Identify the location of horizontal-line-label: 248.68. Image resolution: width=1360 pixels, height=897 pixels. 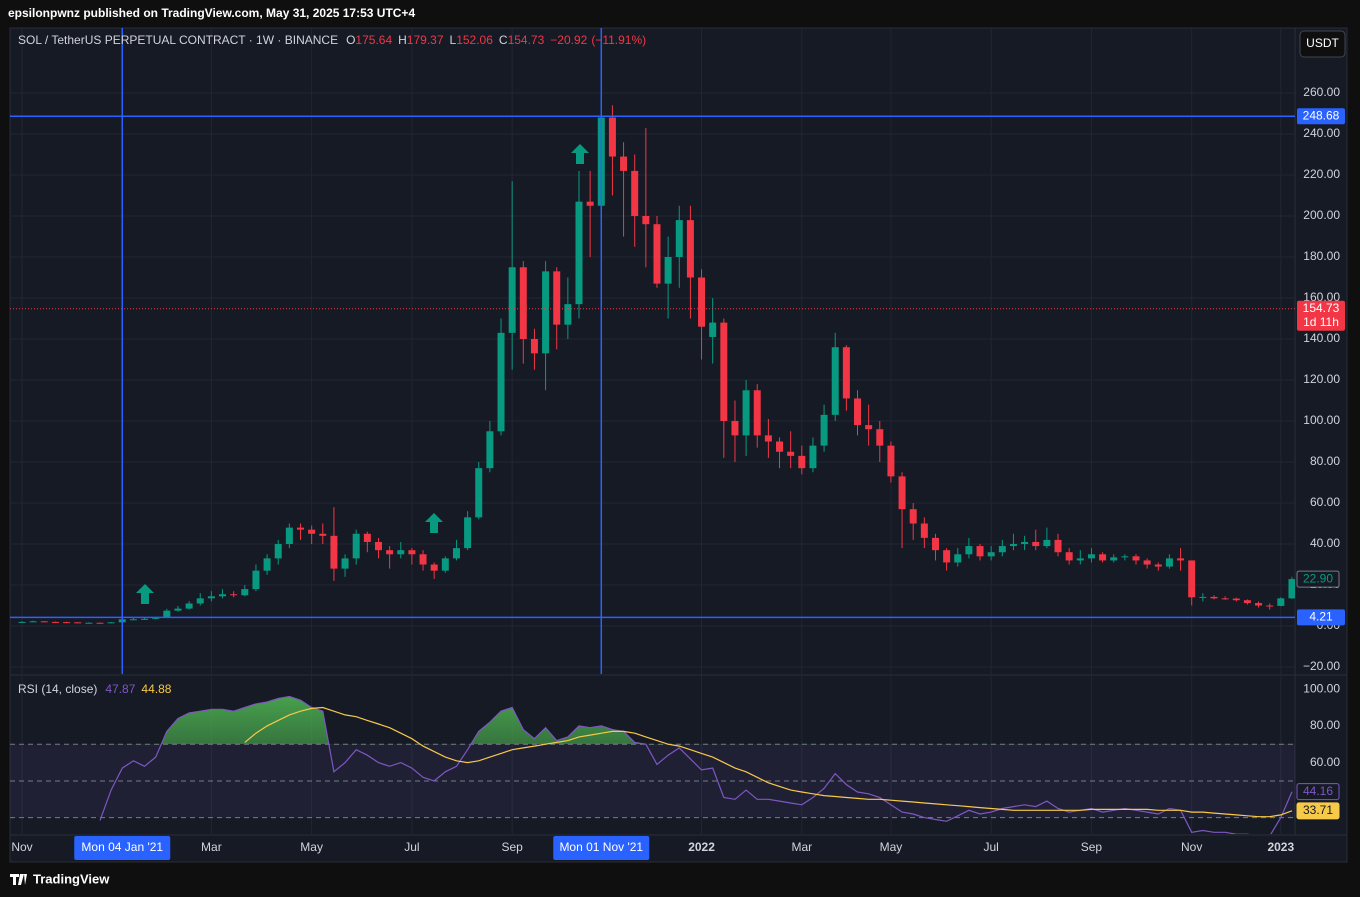
(1321, 115).